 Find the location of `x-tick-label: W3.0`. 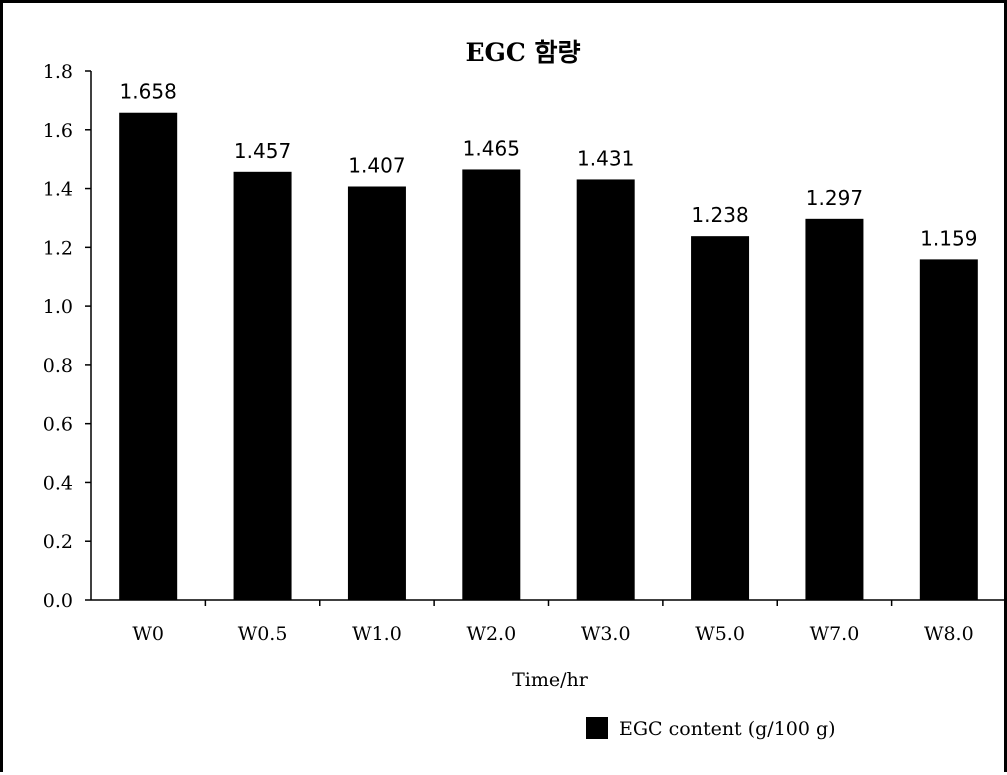

x-tick-label: W3.0 is located at coordinates (606, 634).